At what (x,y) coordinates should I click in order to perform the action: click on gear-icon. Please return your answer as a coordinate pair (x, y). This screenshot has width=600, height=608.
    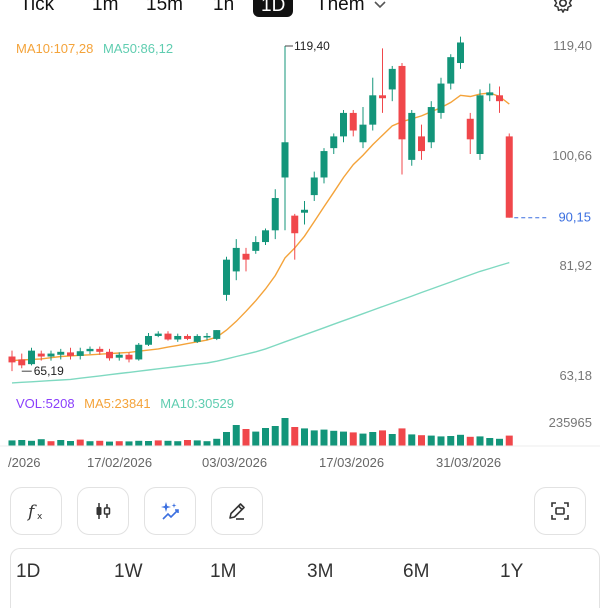
    Looking at the image, I should click on (563, 7).